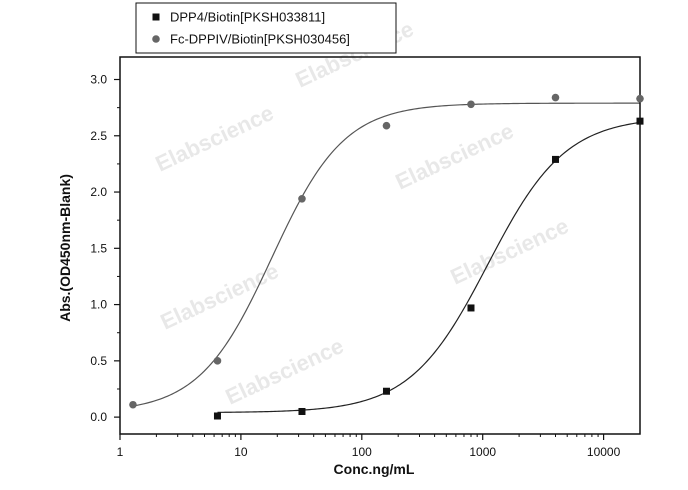 This screenshot has width=688, height=490. What do you see at coordinates (98, 136) in the screenshot?
I see `y-tick-label: 2.5` at bounding box center [98, 136].